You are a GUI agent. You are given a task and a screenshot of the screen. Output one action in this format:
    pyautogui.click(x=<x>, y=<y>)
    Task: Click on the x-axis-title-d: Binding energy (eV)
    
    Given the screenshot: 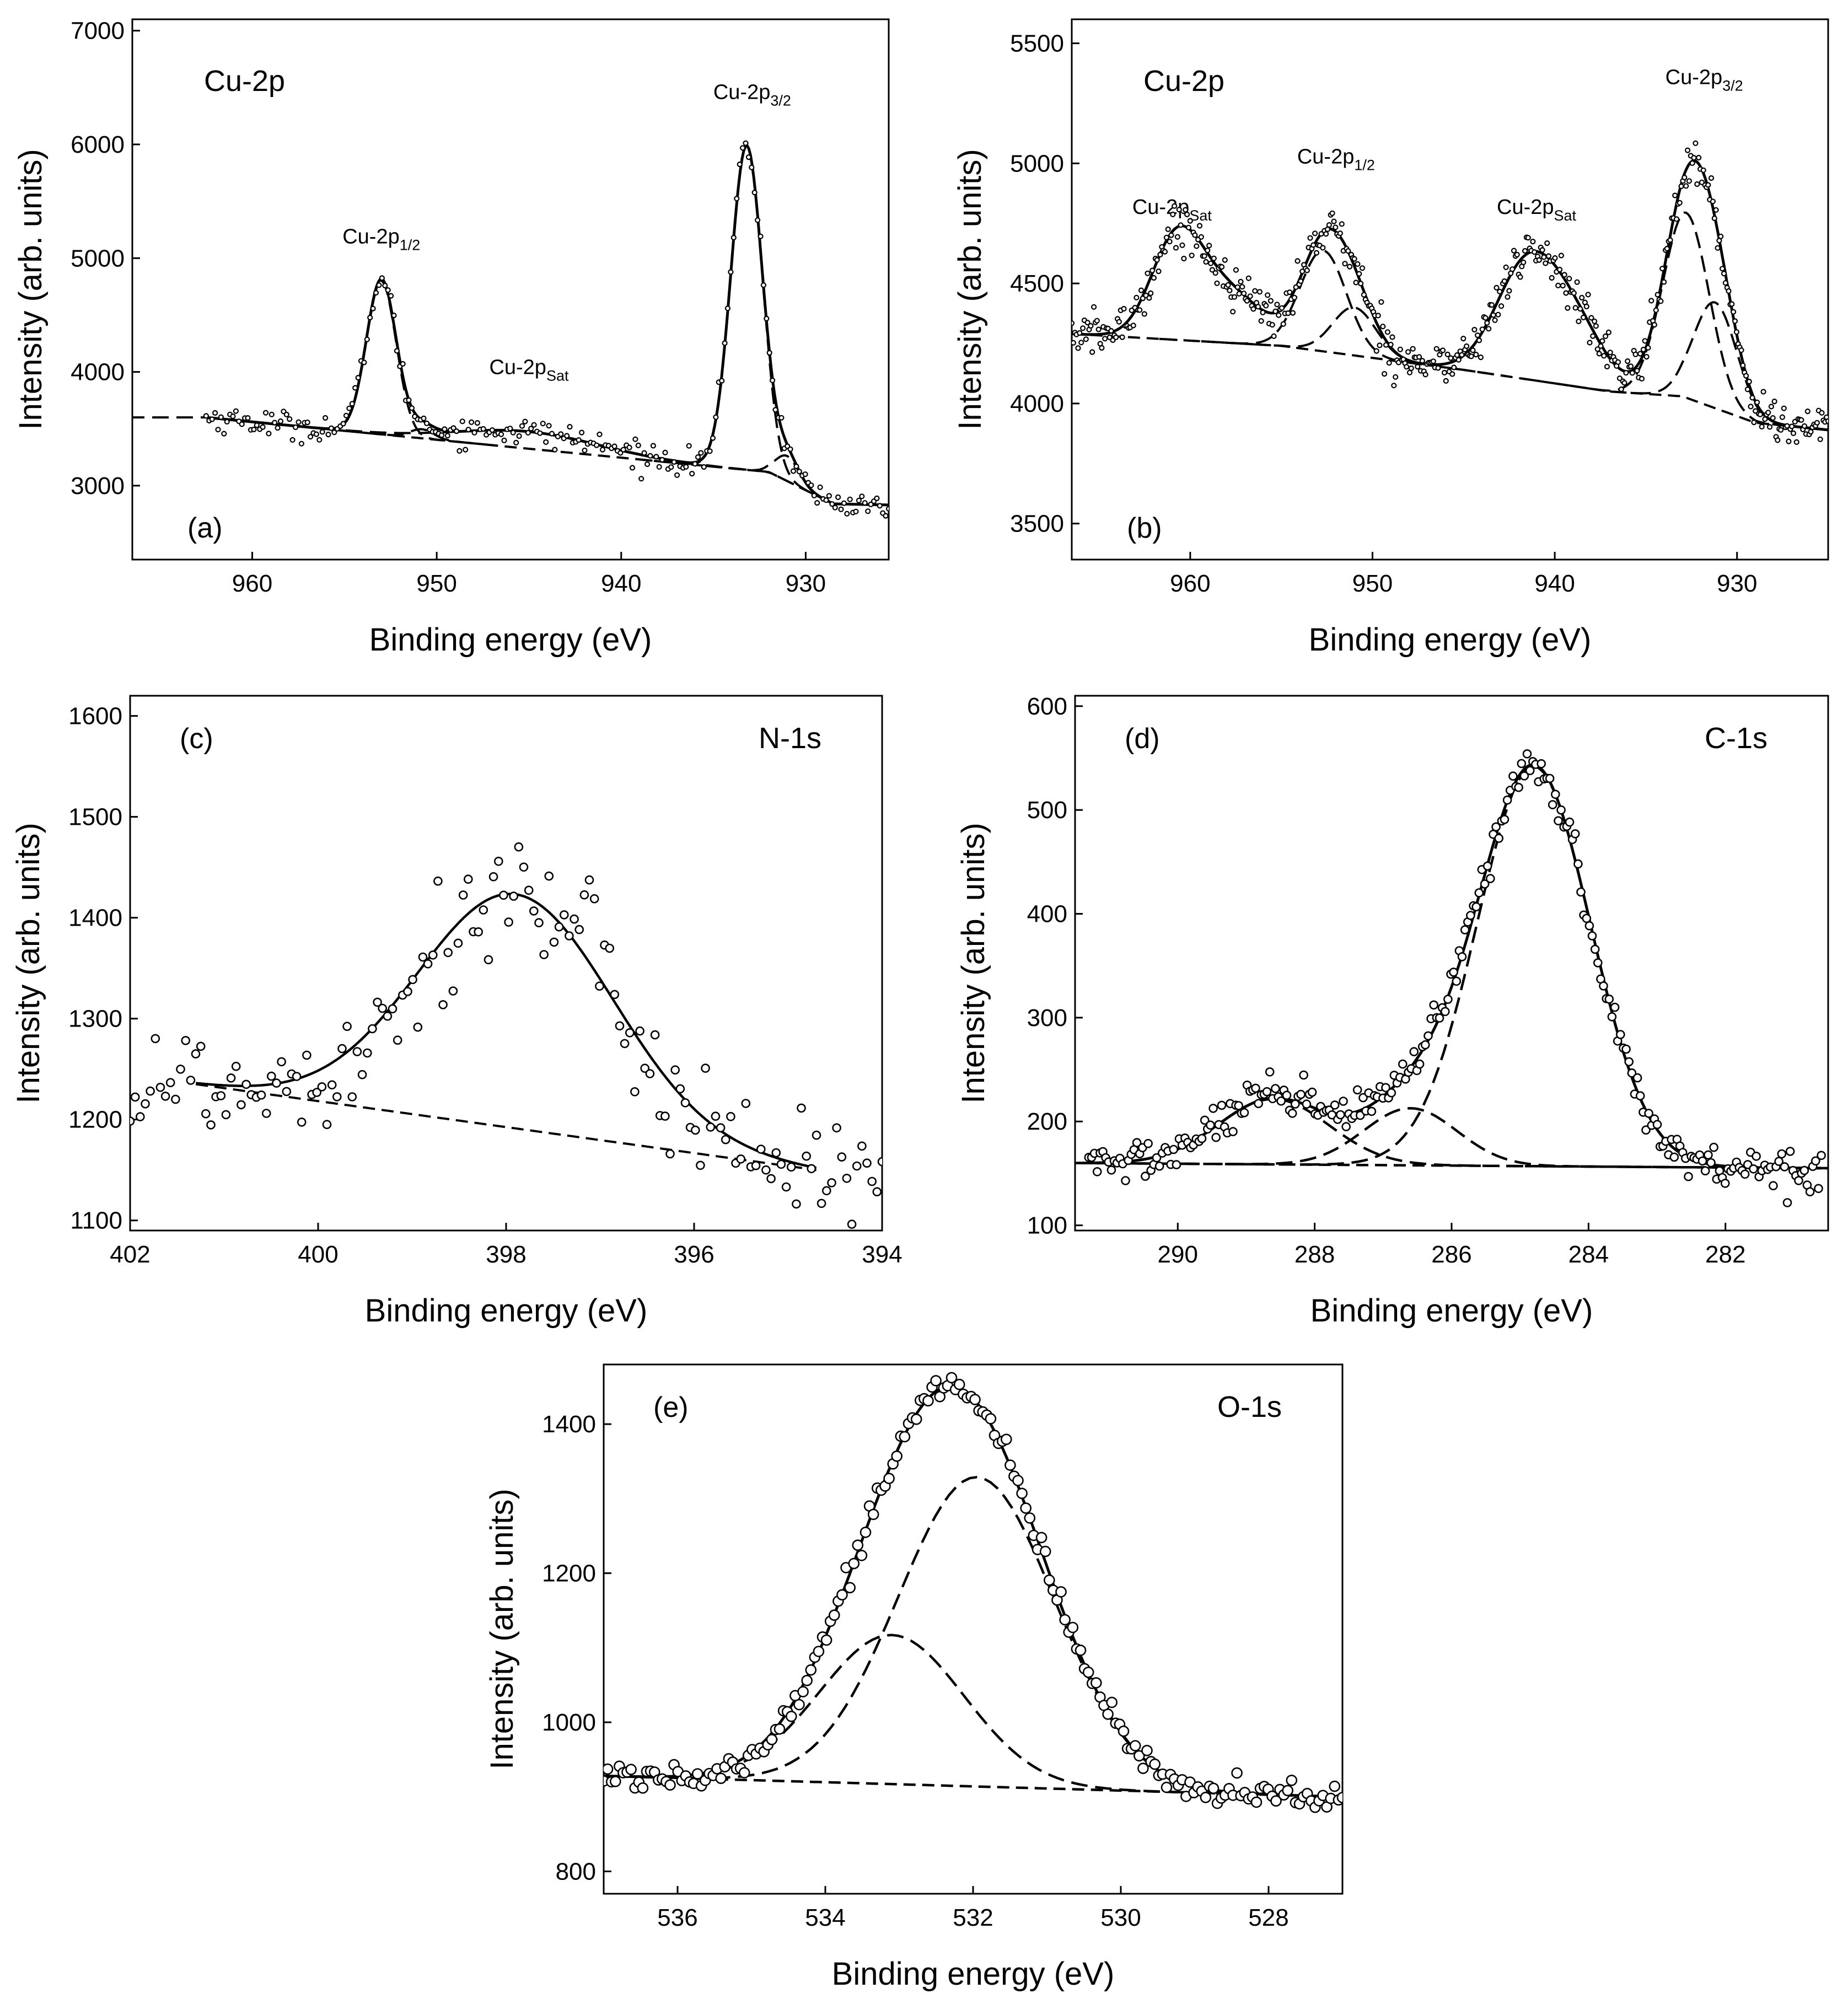 What is the action you would take?
    pyautogui.click(x=1451, y=1311)
    